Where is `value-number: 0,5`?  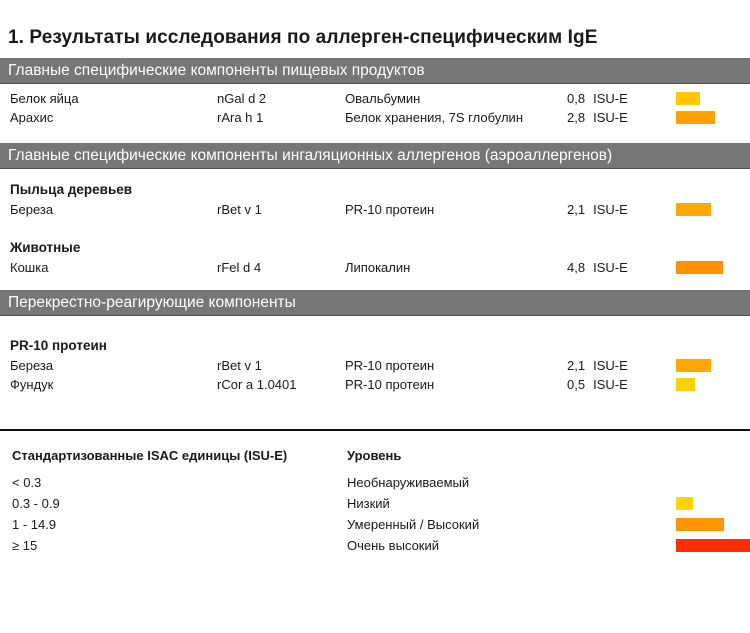
value-number: 0,5 is located at coordinates (576, 384).